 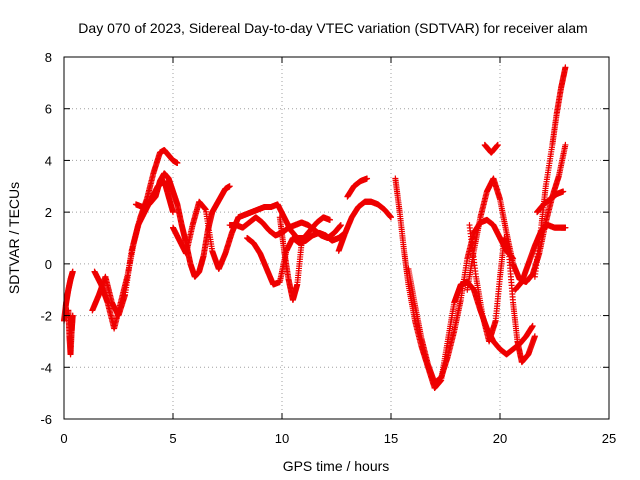 I want to click on y-axis-label: SDTVAR / TECUs, so click(x=14, y=238).